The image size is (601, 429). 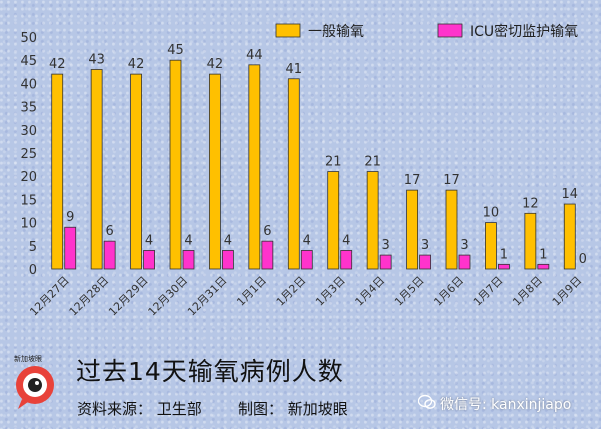 I want to click on y-tick-label: 15, so click(x=28, y=200).